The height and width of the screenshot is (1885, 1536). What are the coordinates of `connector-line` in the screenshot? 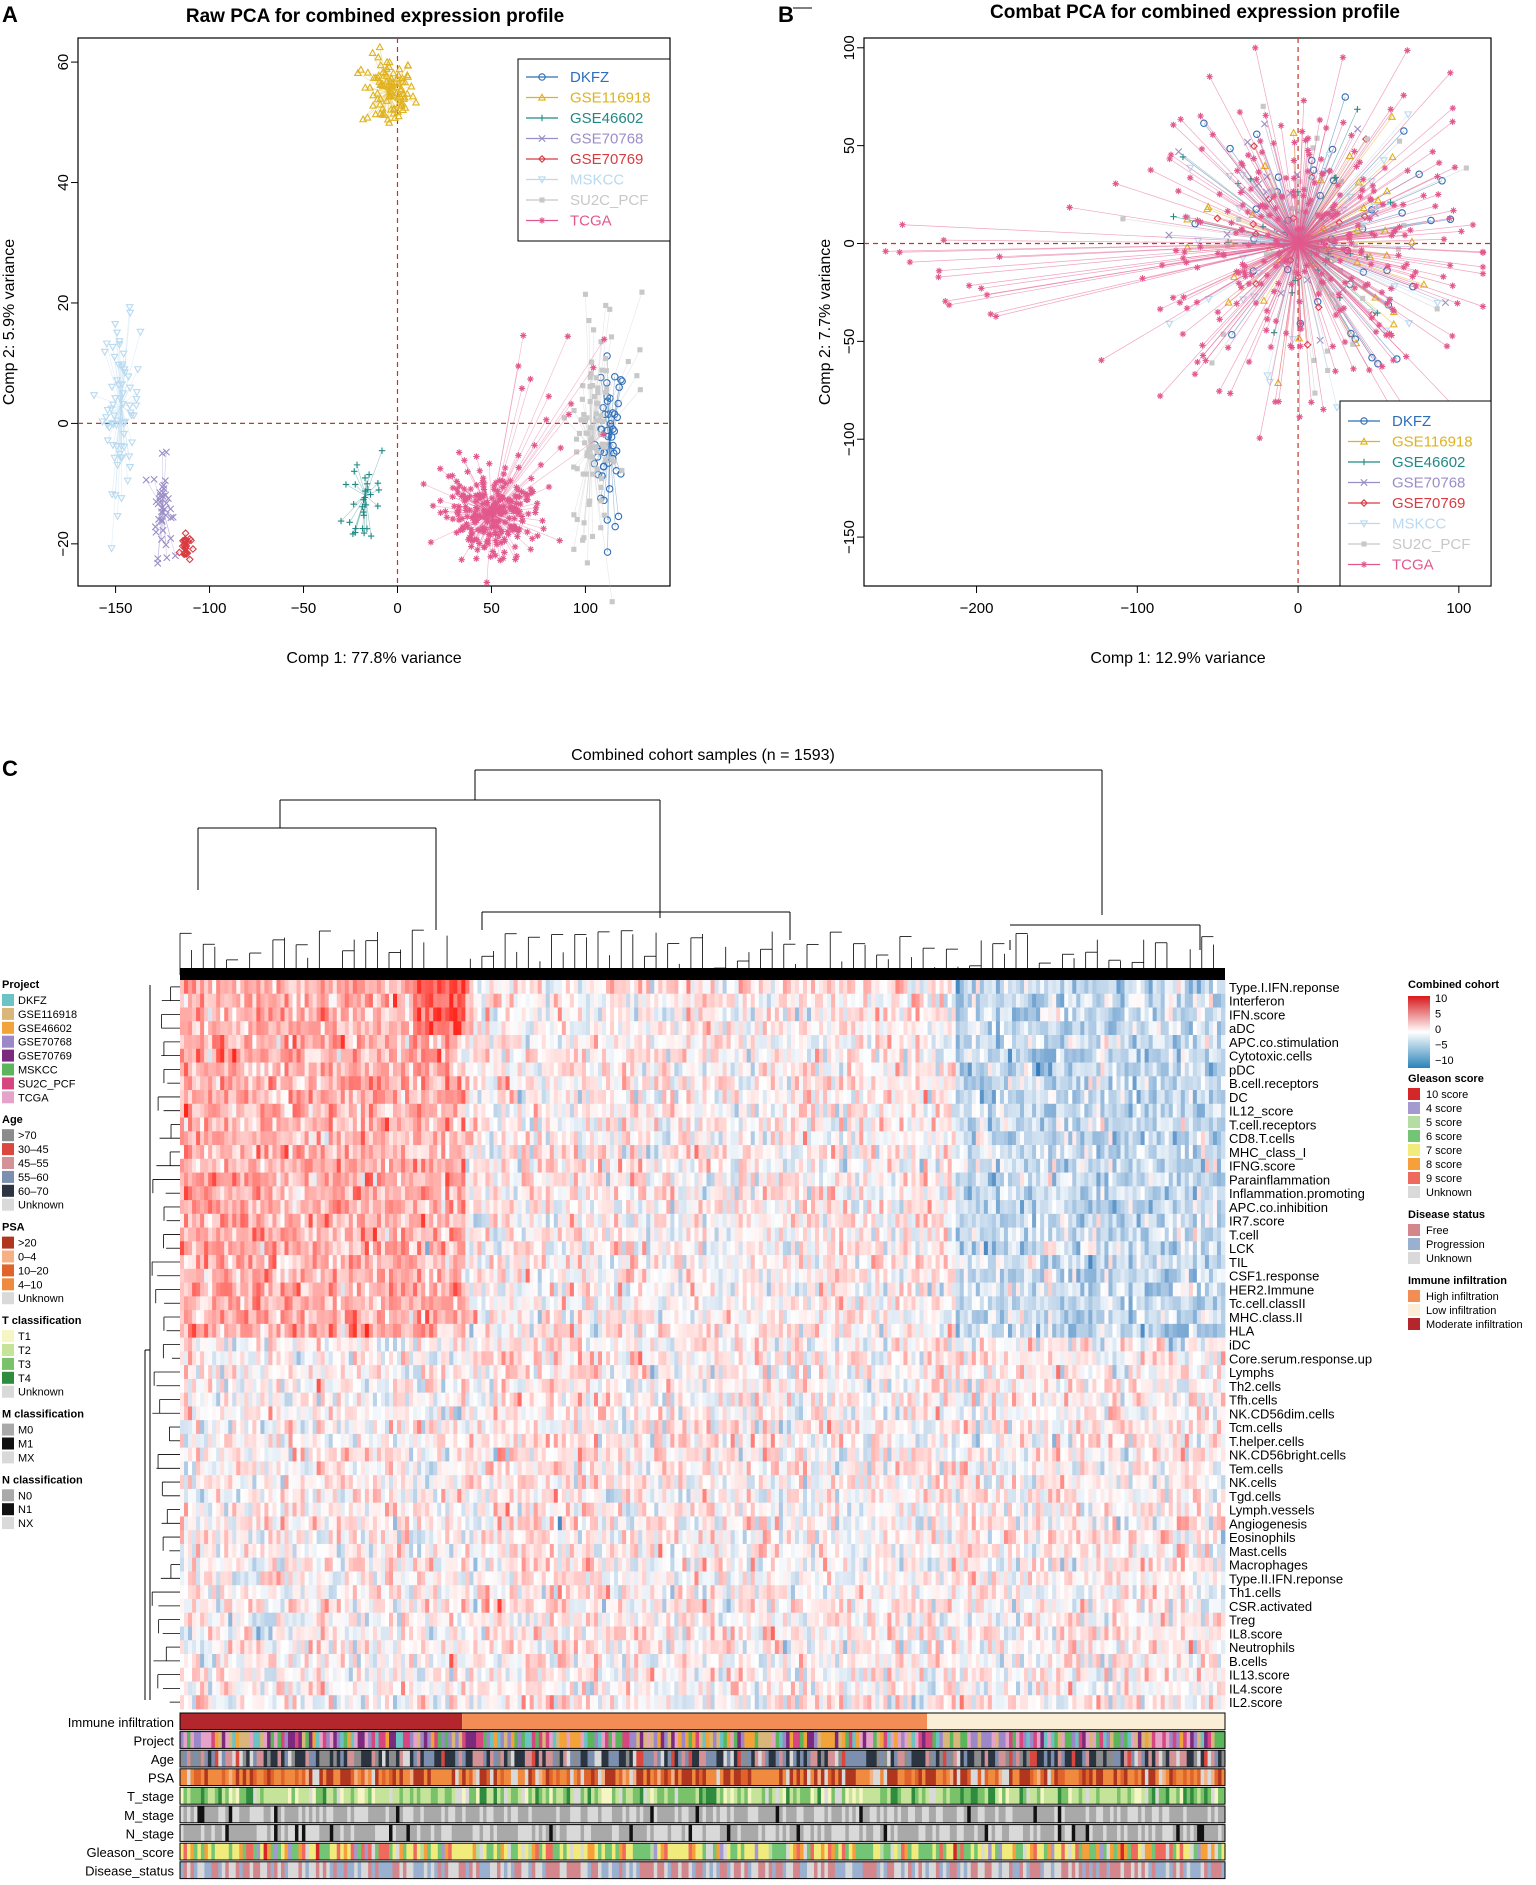 It's located at (611, 427).